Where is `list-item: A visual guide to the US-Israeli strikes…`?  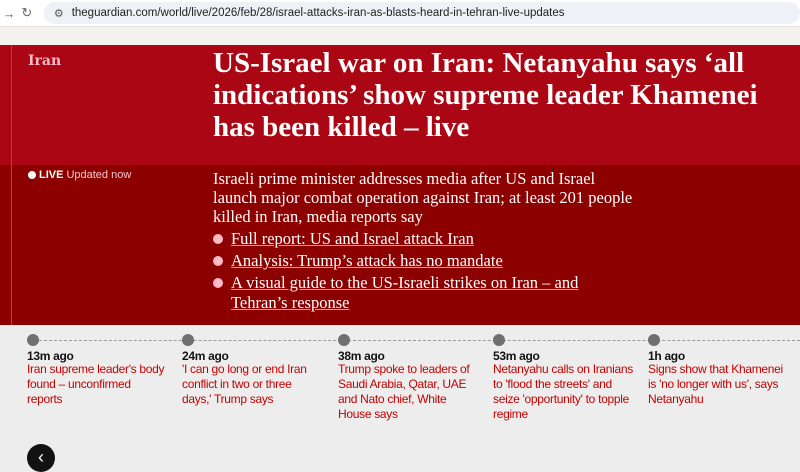
list-item: A visual guide to the US-Israeli strikes… is located at coordinates (423, 293).